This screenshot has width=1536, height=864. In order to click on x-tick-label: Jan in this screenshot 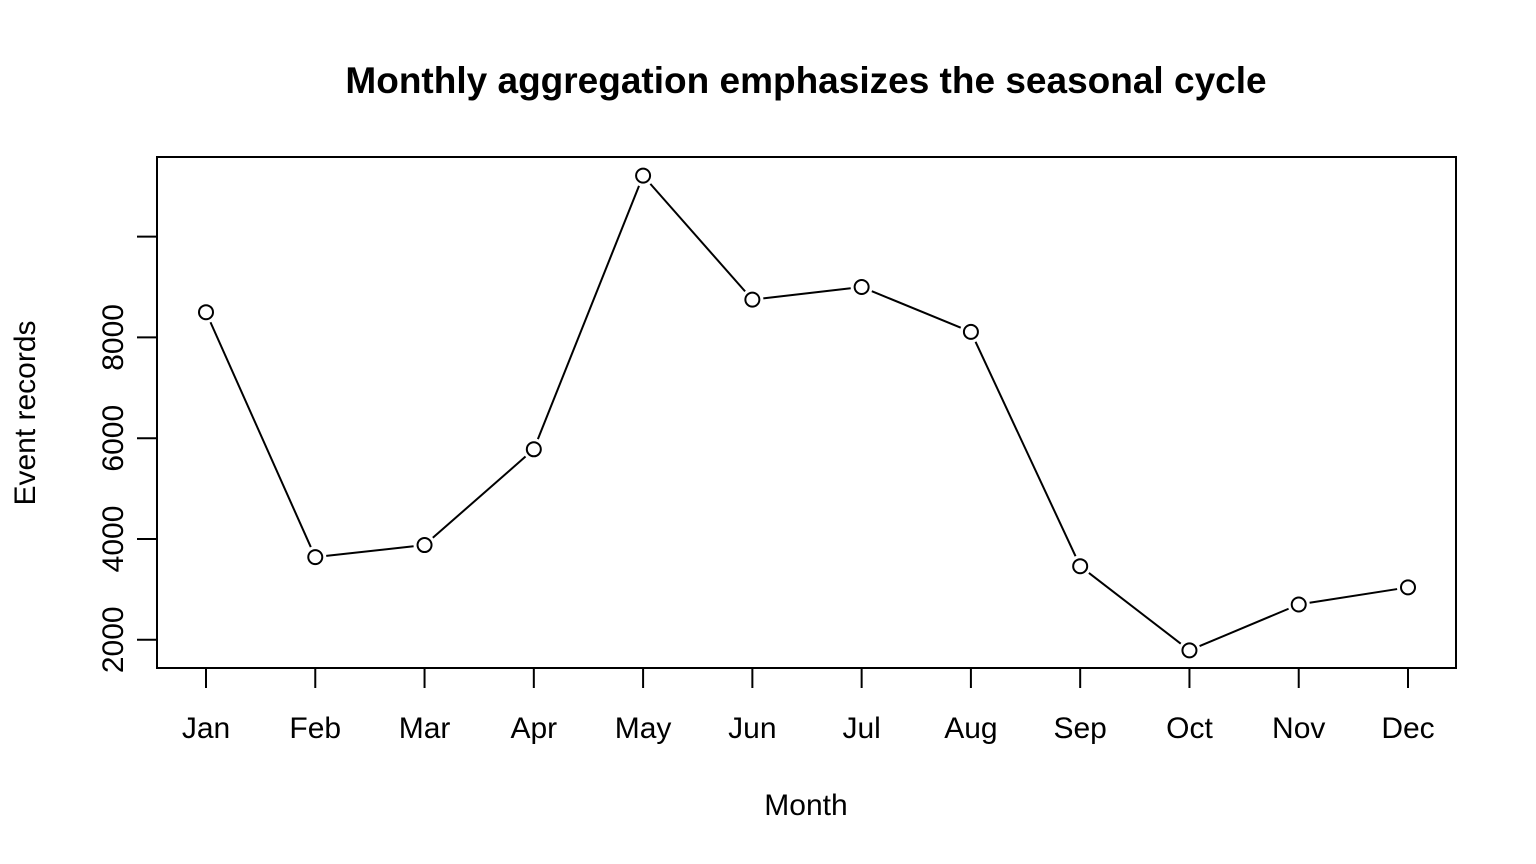, I will do `click(206, 728)`.